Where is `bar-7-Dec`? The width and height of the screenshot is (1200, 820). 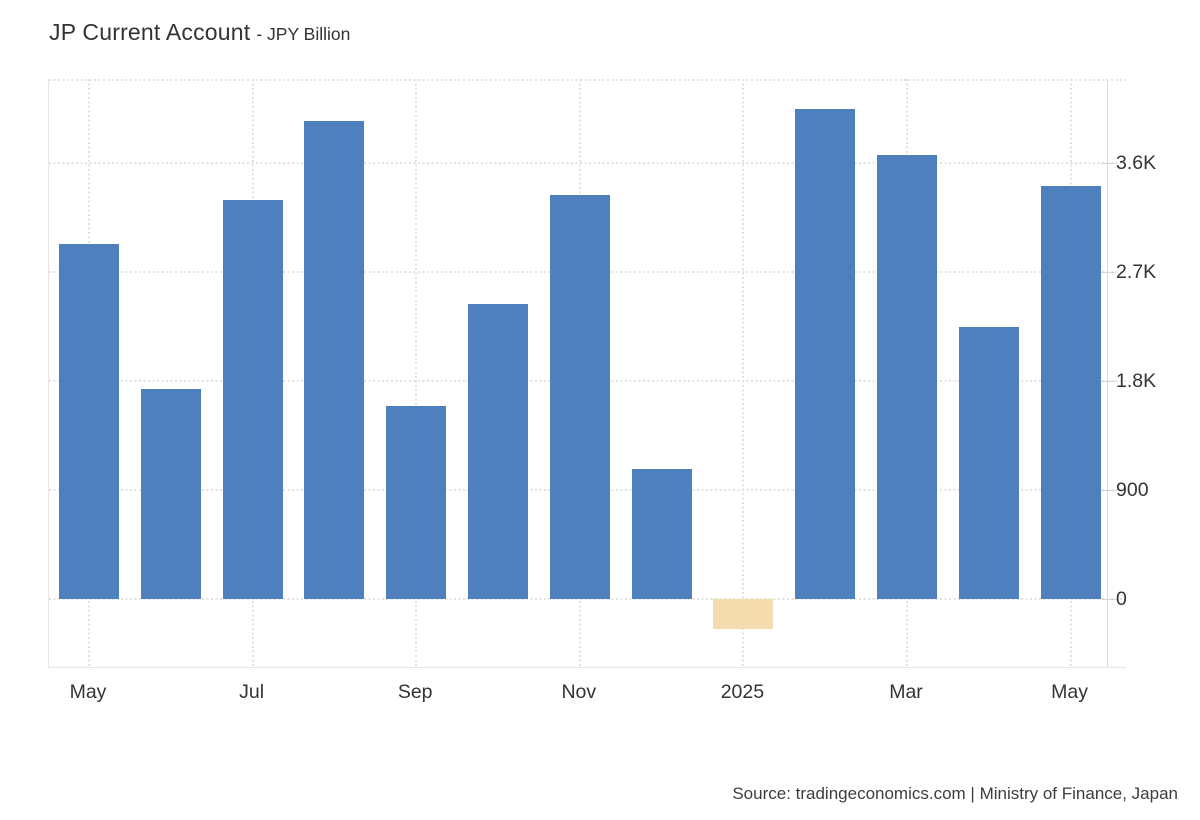
bar-7-Dec is located at coordinates (661, 534).